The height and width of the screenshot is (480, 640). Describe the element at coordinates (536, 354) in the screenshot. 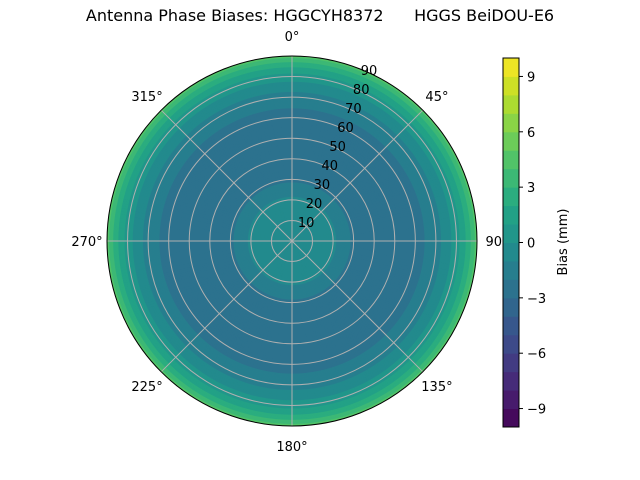

I see `colorbar-tick-label: −6` at that location.